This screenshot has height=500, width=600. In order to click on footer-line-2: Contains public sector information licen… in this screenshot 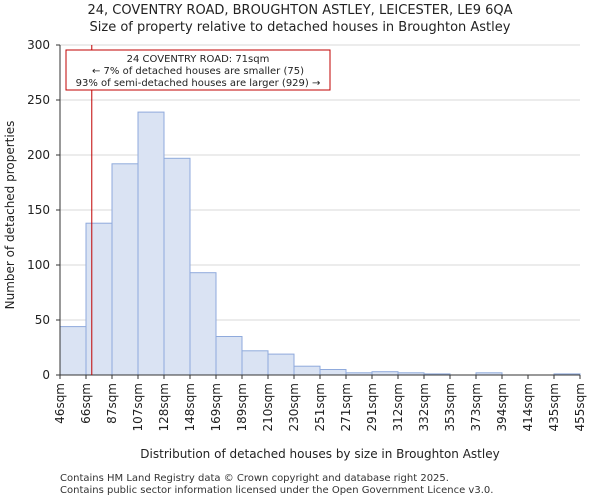, I will do `click(277, 490)`.